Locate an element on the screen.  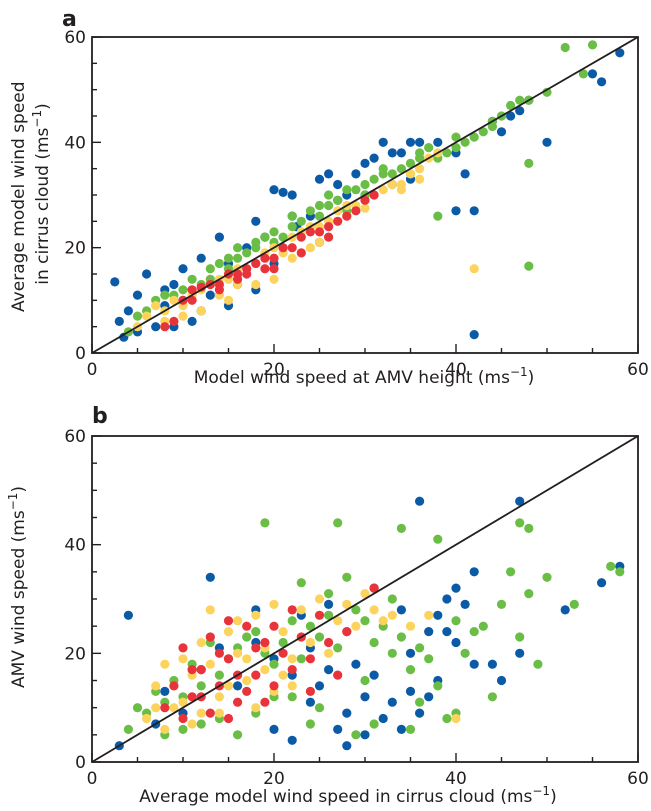
y-axis-label-a-line2: in cirrus cloud (ms−1) is located at coordinates (41, 194).